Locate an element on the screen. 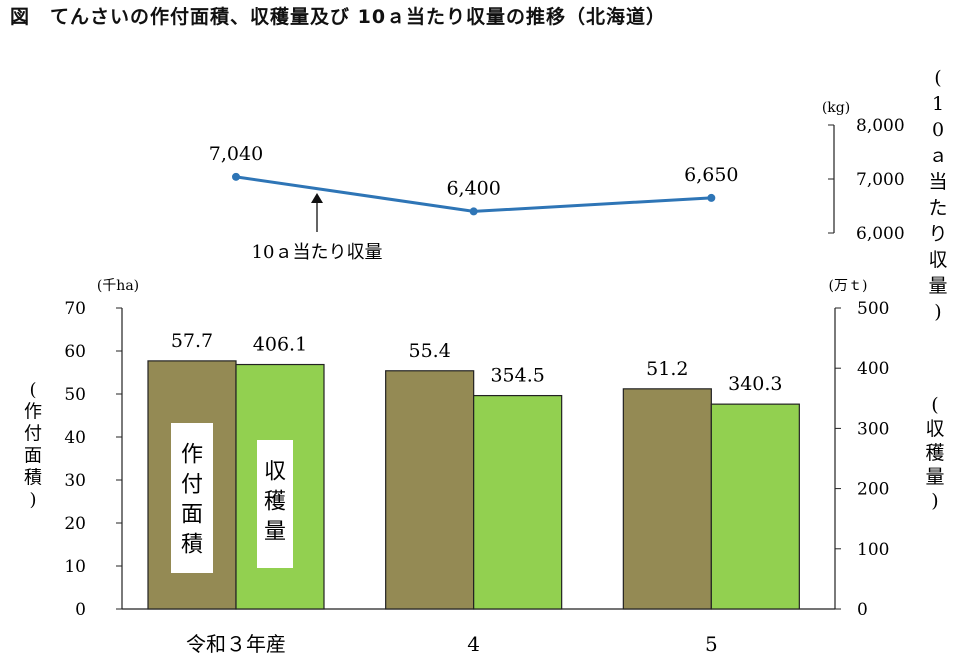 The width and height of the screenshot is (960, 664). left-y-tick-label: 60 is located at coordinates (75, 352).